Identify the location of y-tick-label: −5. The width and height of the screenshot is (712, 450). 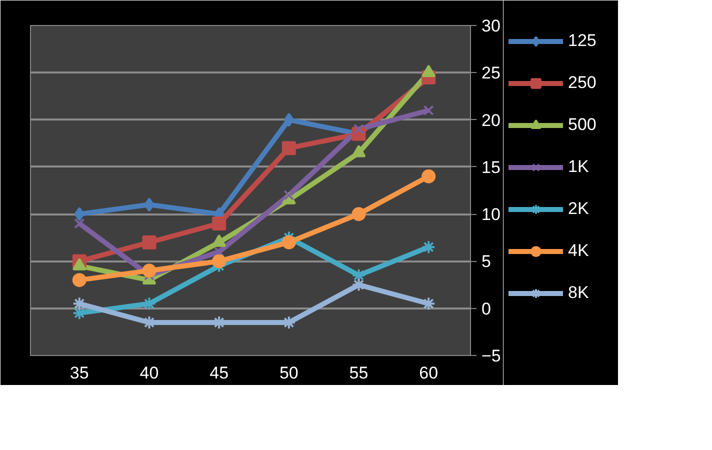
(491, 356).